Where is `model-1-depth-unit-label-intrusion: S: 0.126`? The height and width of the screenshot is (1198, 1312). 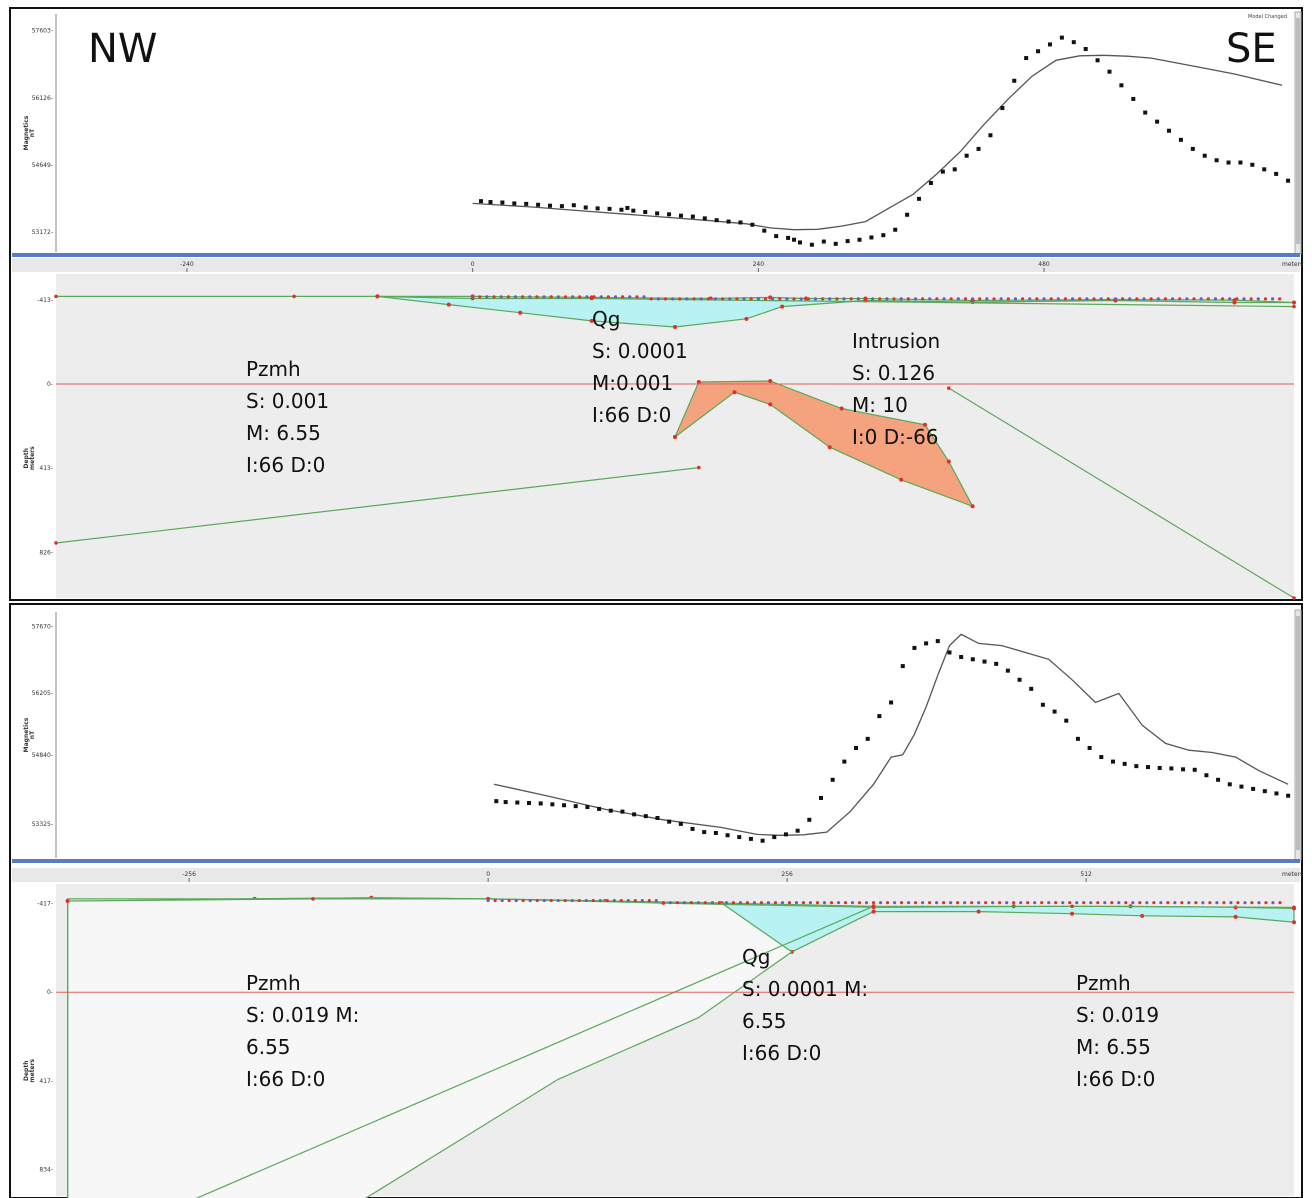
model-1-depth-unit-label-intrusion: S: 0.126 is located at coordinates (893, 373).